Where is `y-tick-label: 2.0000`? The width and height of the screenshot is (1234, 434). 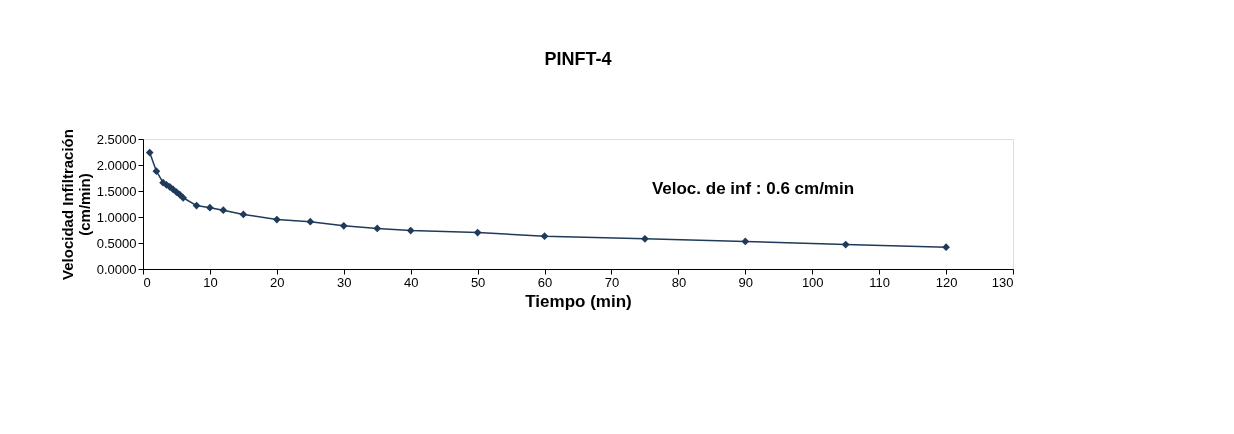
y-tick-label: 2.0000 is located at coordinates (116, 165).